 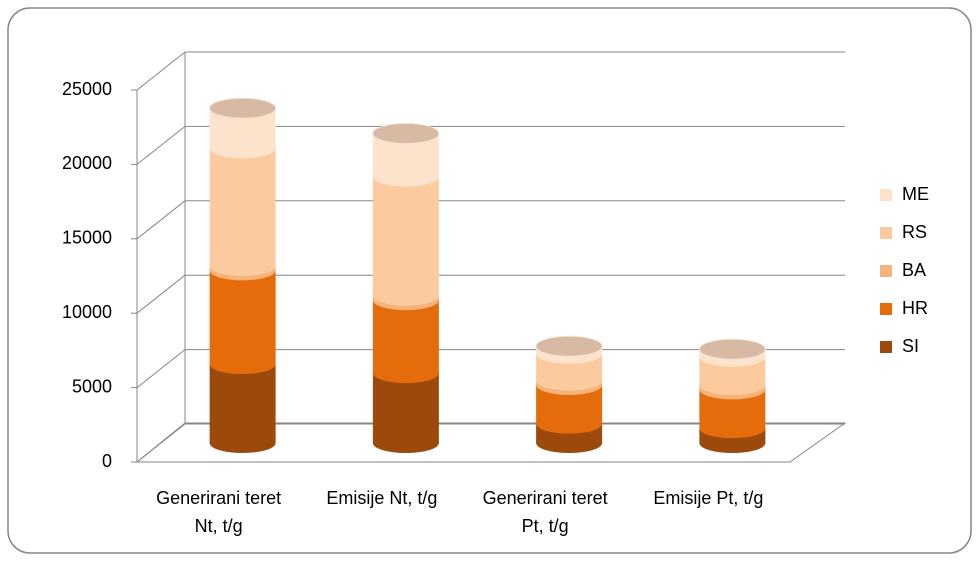 I want to click on legend-label: SI, so click(x=910, y=346).